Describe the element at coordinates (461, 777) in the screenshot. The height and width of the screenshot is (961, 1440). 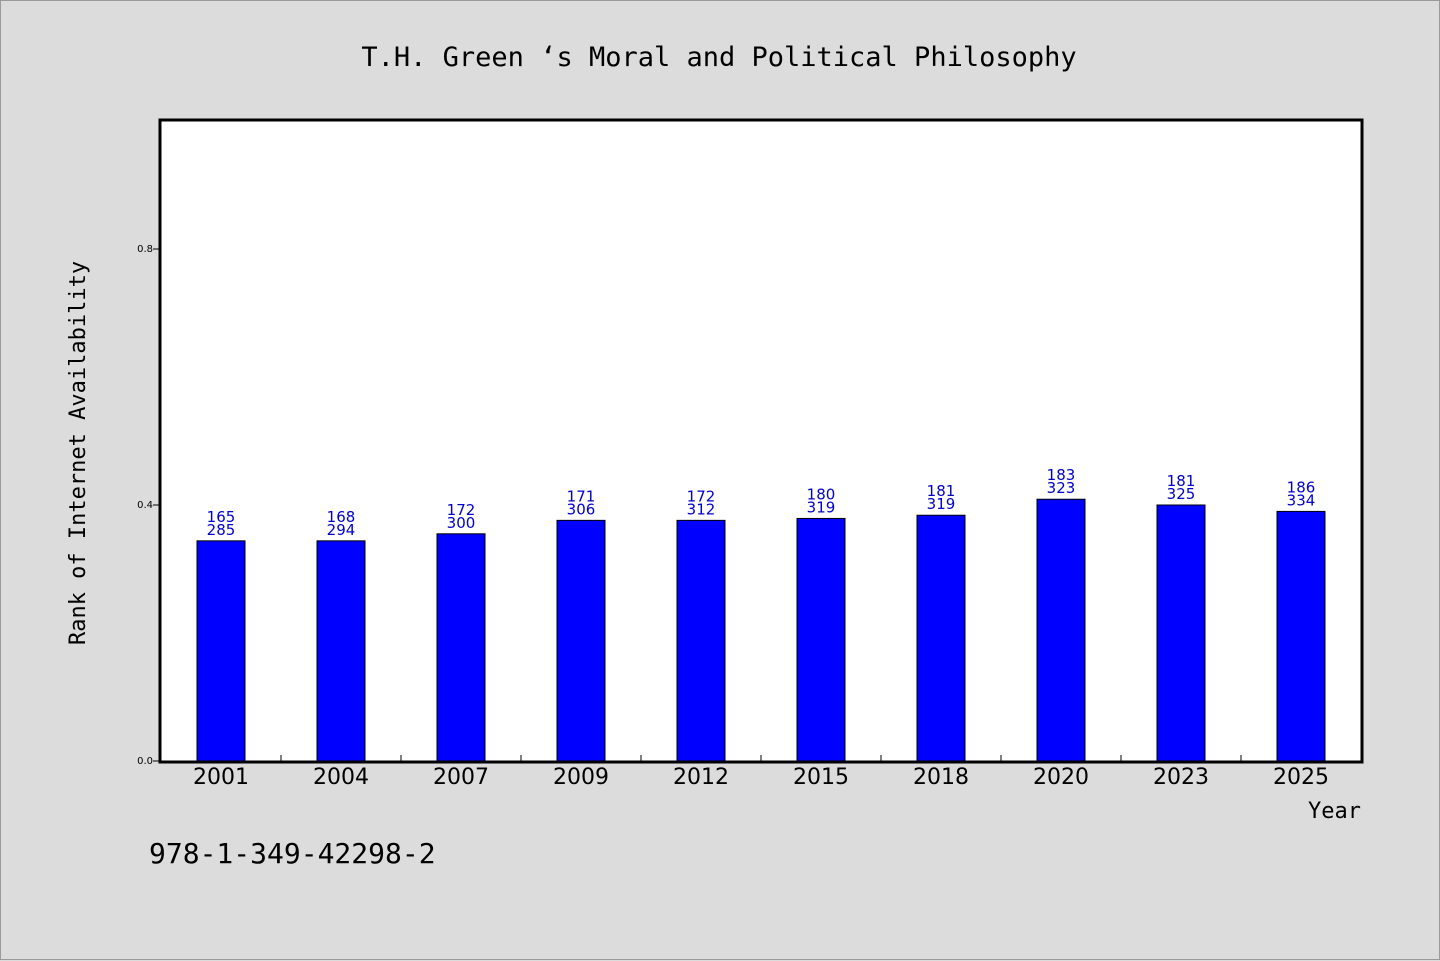
I see `x-tick-label: 2007` at that location.